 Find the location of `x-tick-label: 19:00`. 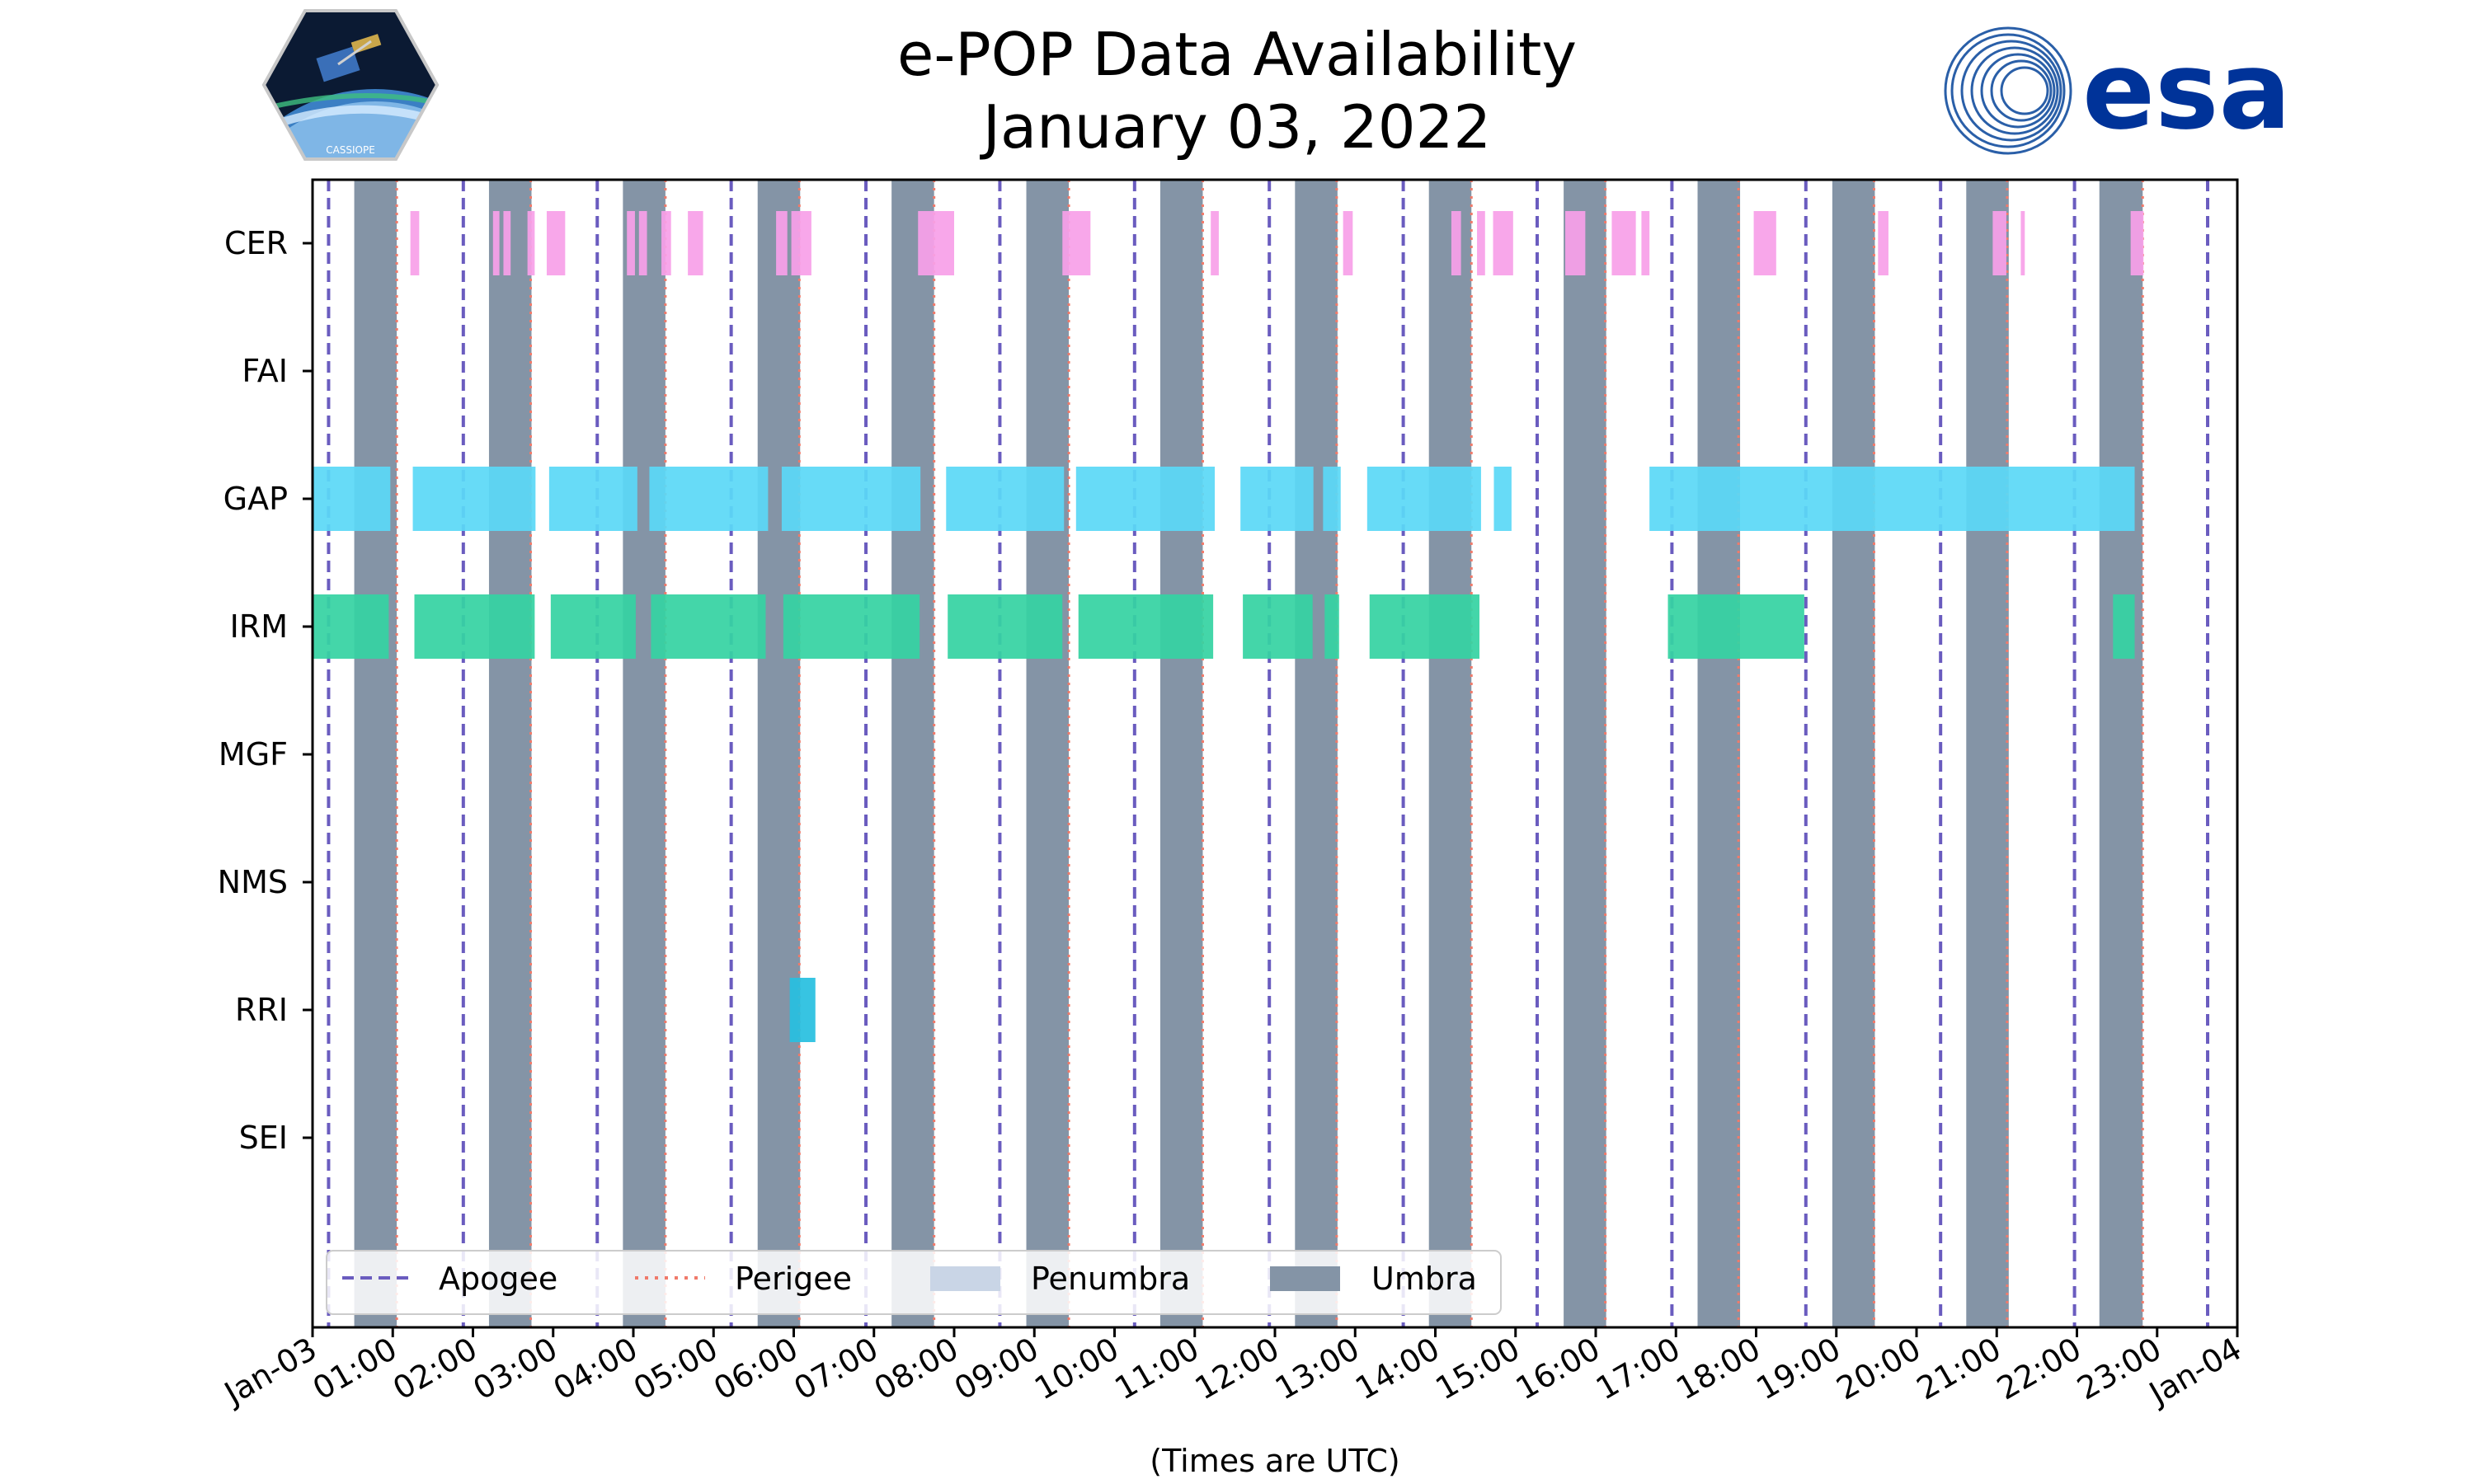

x-tick-label: 19:00 is located at coordinates (1798, 1369).